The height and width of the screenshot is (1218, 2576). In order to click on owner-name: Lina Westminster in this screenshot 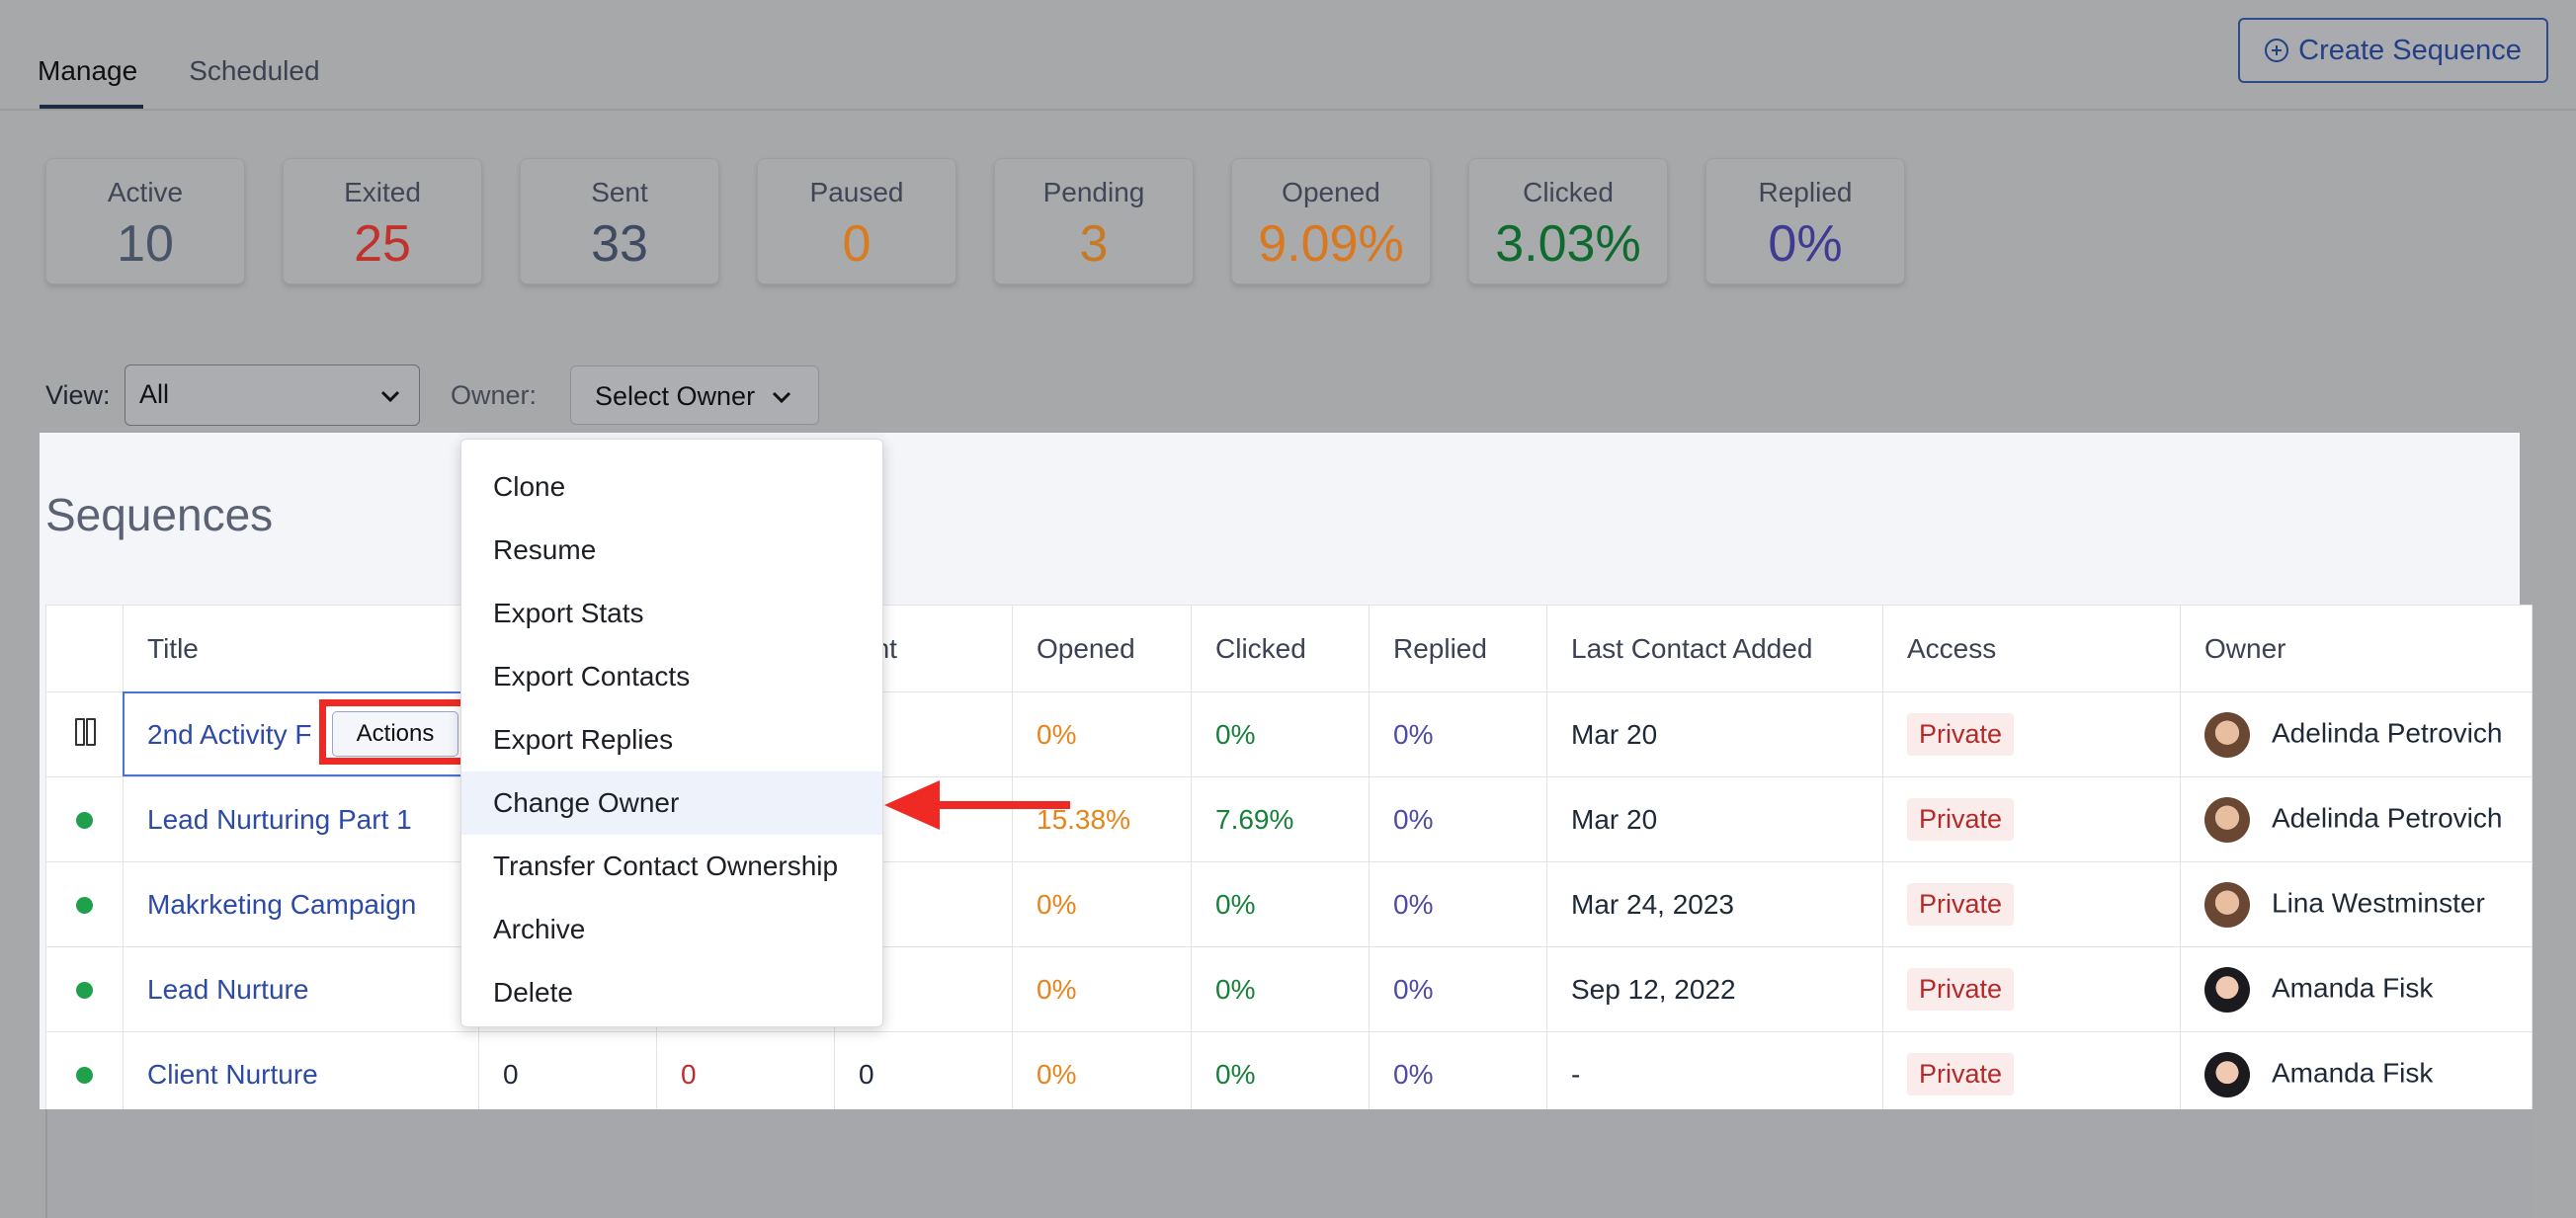, I will do `click(2378, 902)`.